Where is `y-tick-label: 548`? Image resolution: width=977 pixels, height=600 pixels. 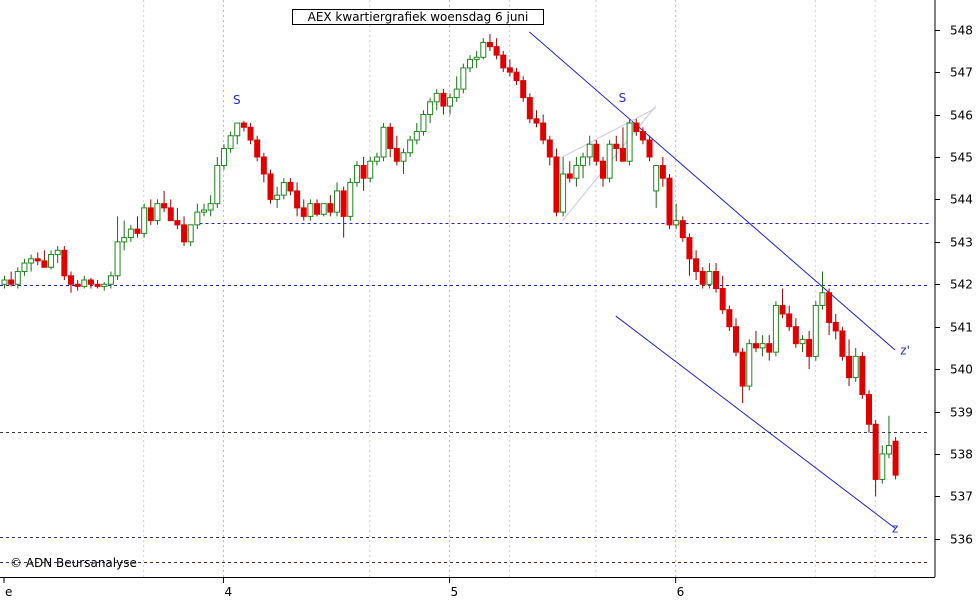
y-tick-label: 548 is located at coordinates (961, 31).